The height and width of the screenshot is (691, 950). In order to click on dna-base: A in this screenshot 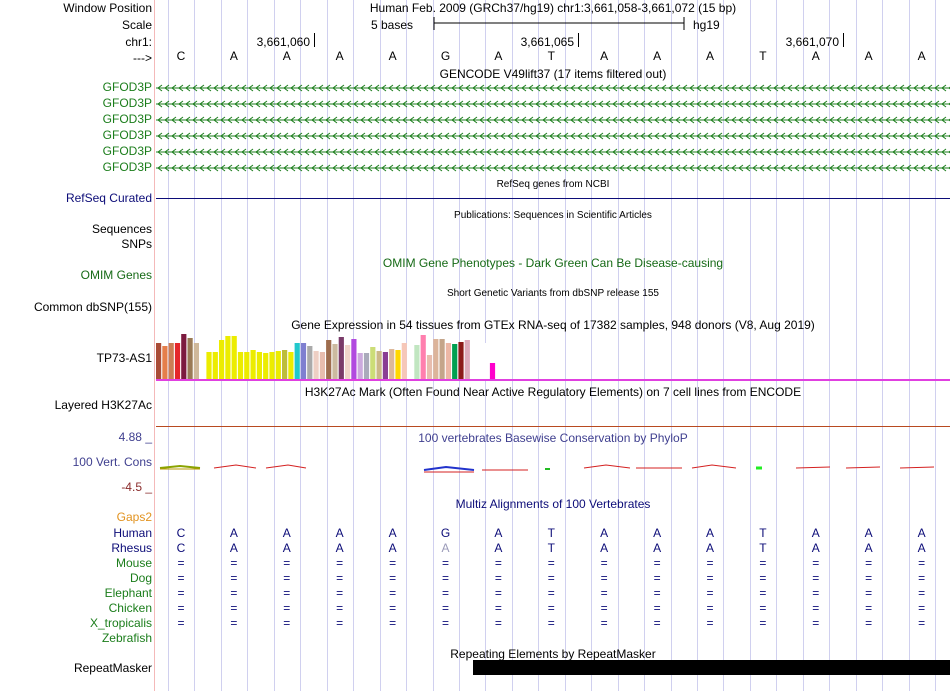, I will do `click(286, 56)`.